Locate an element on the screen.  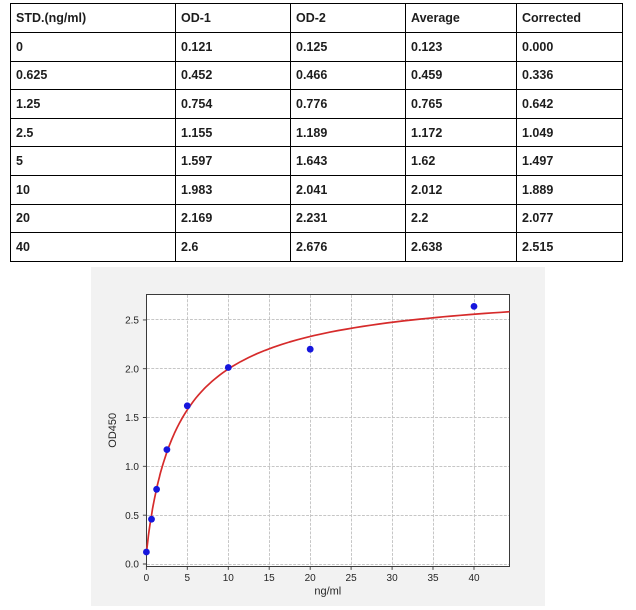
svg-text: 2.0 is located at coordinates (132, 369).